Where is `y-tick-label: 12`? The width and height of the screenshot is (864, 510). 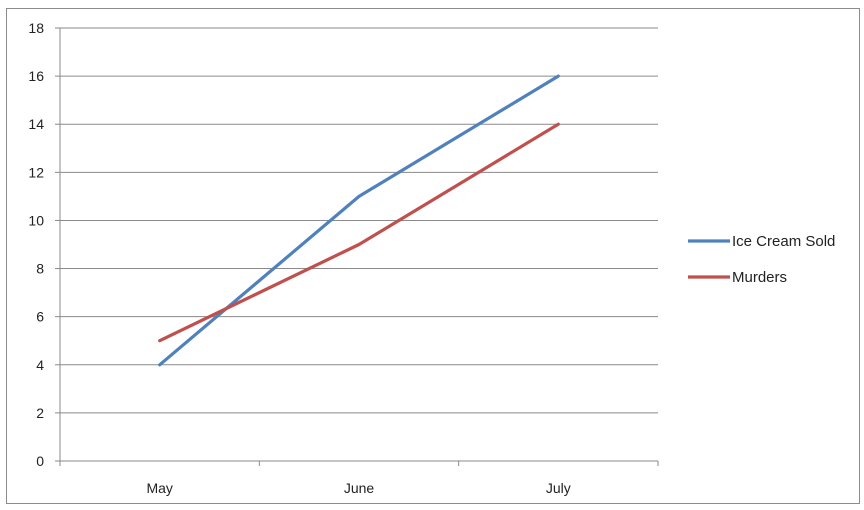 y-tick-label: 12 is located at coordinates (36, 172).